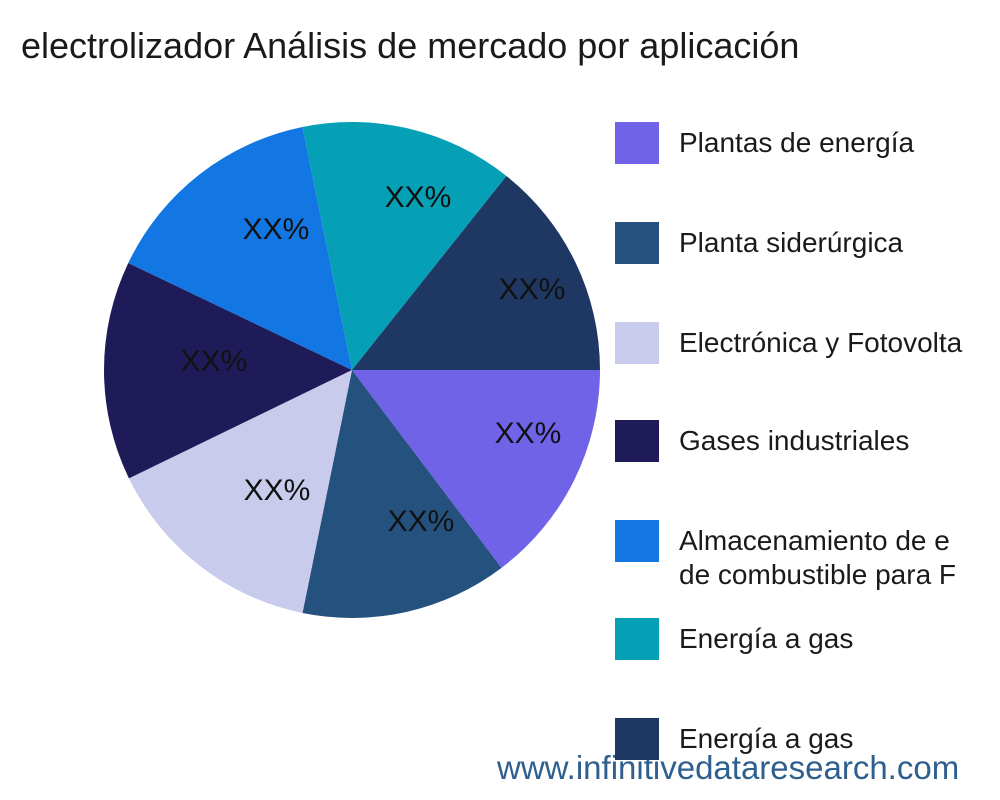 This screenshot has height=800, width=1000. I want to click on pie-slice-label-1: XX%, so click(528, 433).